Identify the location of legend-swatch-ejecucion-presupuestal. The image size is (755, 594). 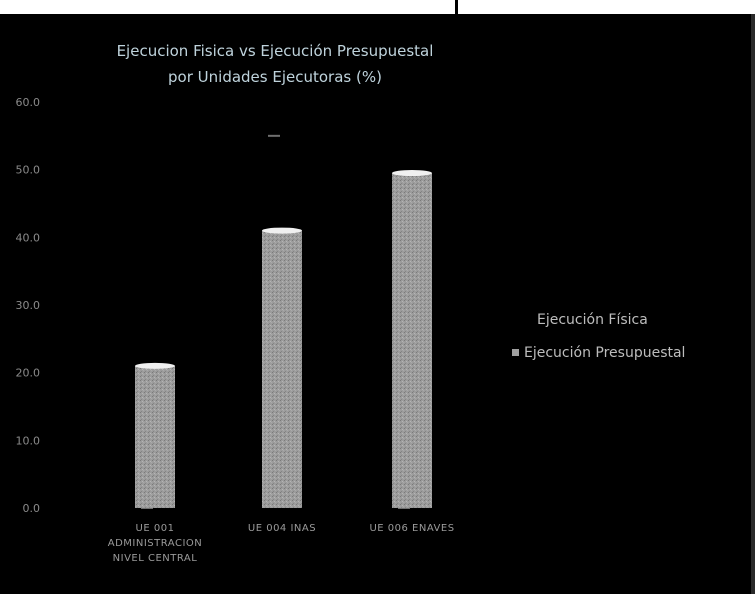
(515, 352).